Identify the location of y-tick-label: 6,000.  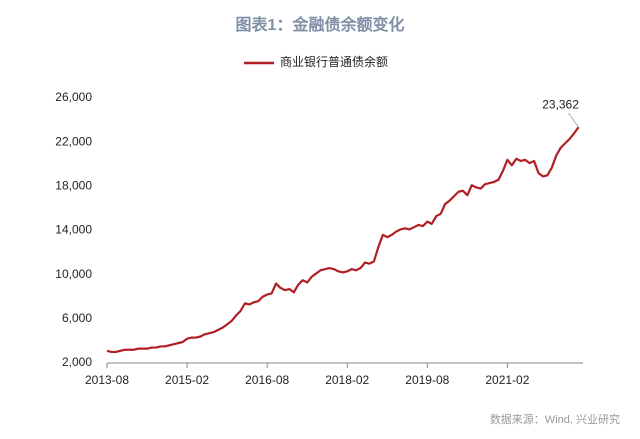
(77, 318).